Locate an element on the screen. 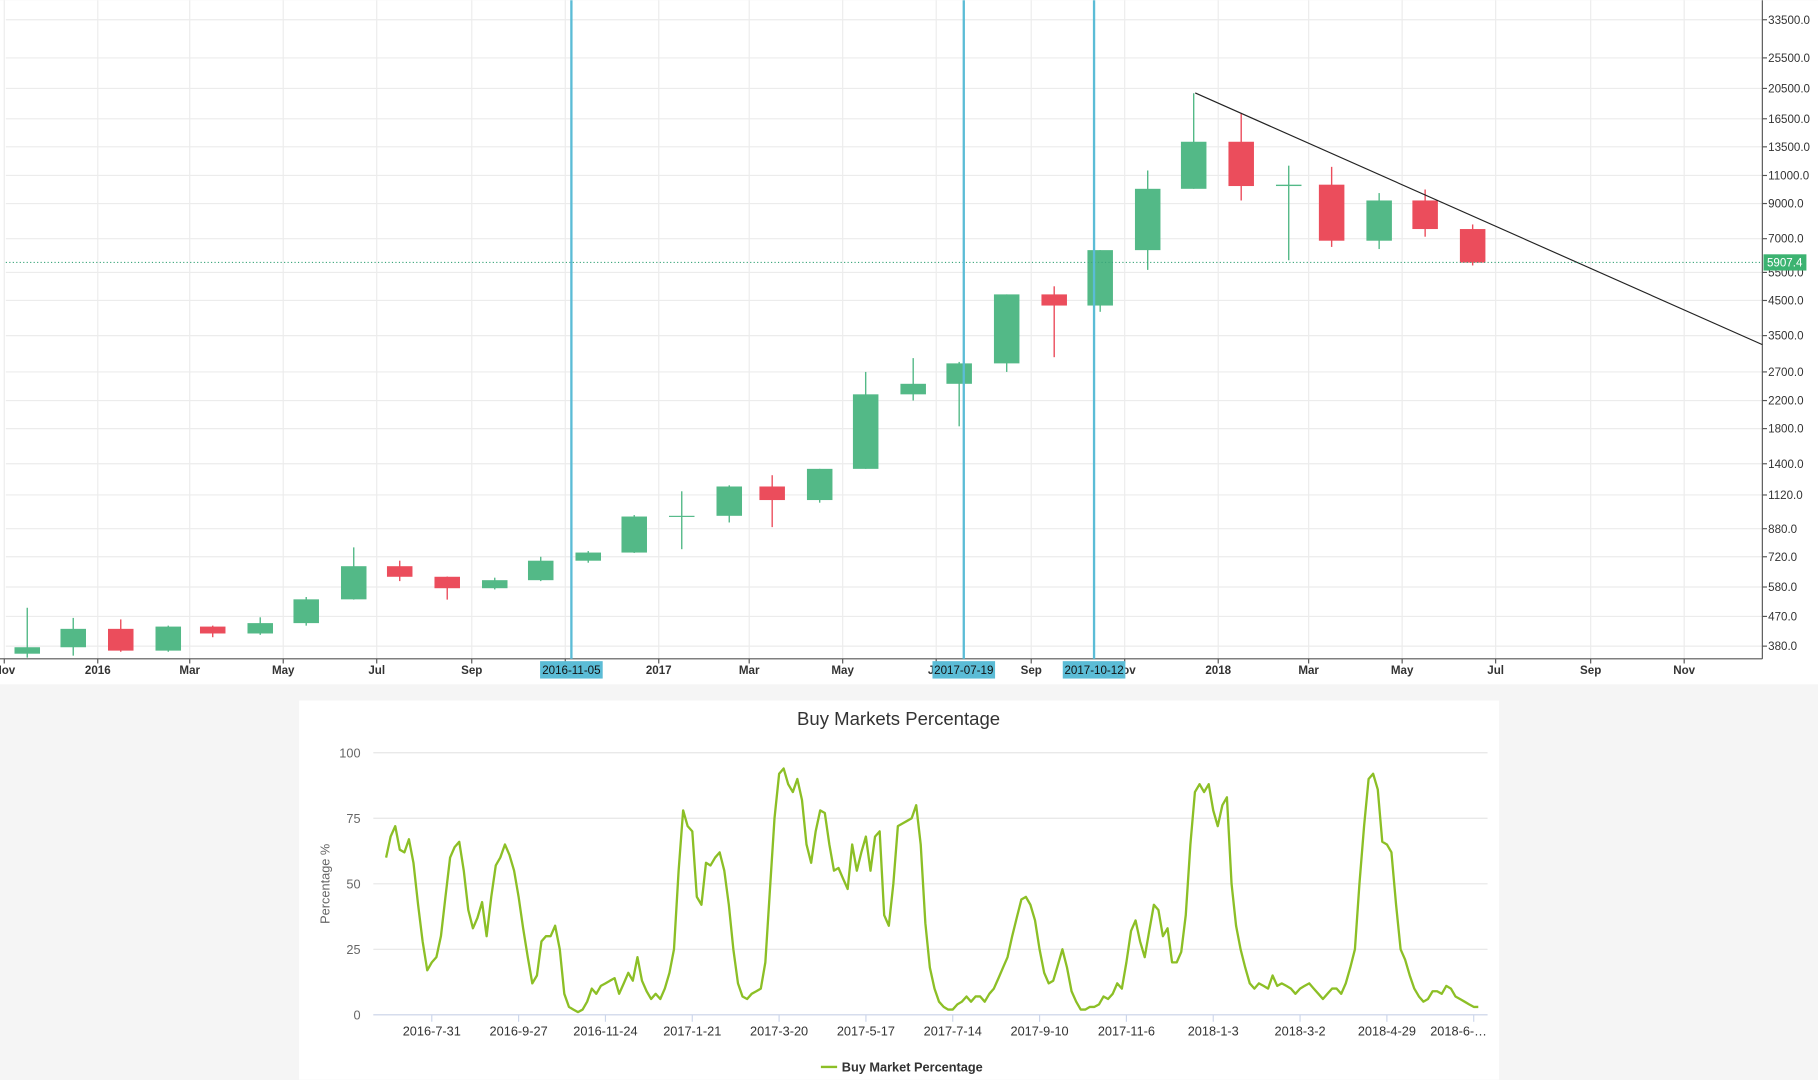 The width and height of the screenshot is (1818, 1080). y-tick-label: 9000.0 is located at coordinates (1785, 205).